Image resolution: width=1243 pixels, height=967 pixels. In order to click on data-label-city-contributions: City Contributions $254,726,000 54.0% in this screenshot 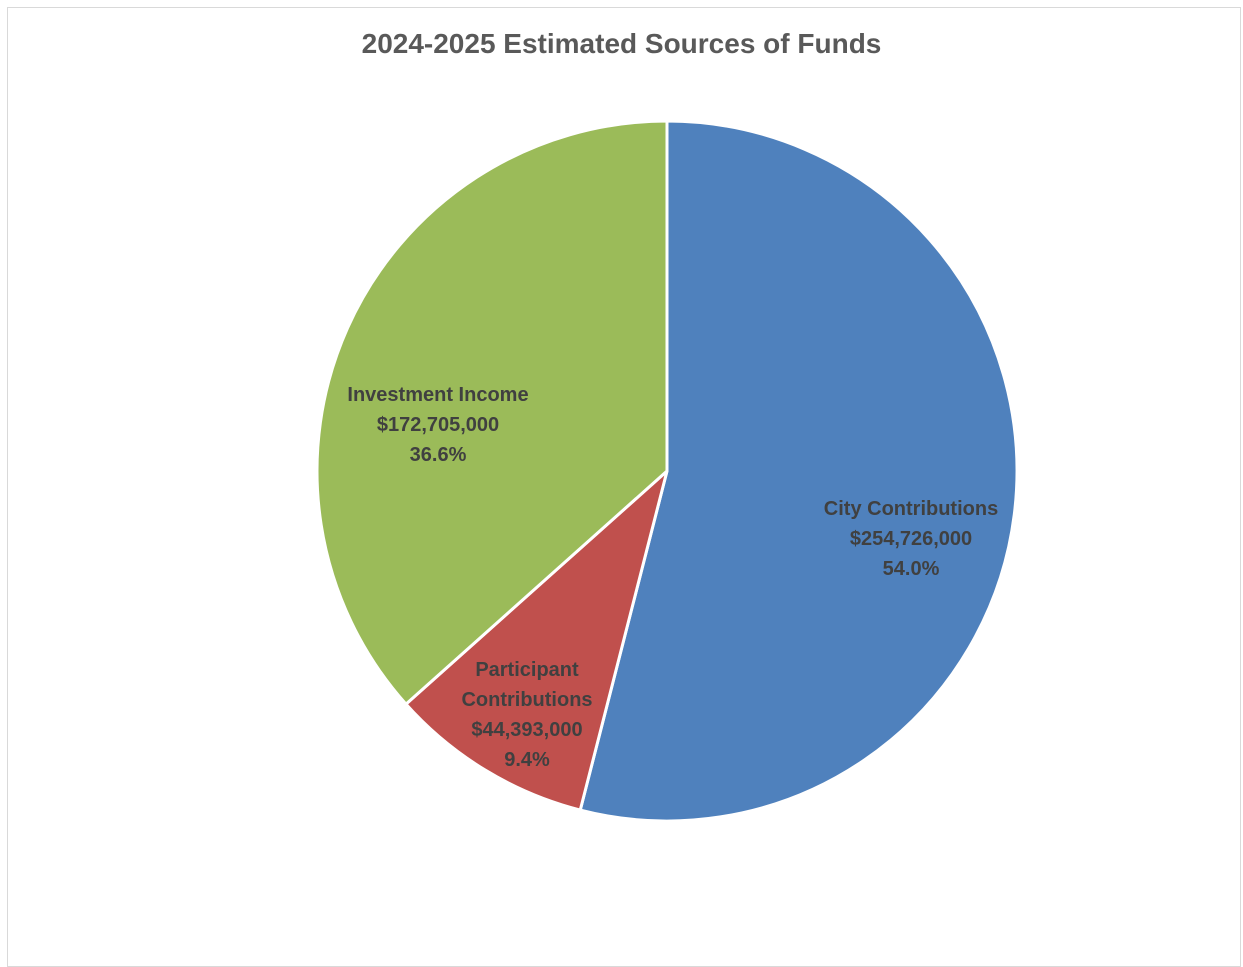, I will do `click(911, 539)`.